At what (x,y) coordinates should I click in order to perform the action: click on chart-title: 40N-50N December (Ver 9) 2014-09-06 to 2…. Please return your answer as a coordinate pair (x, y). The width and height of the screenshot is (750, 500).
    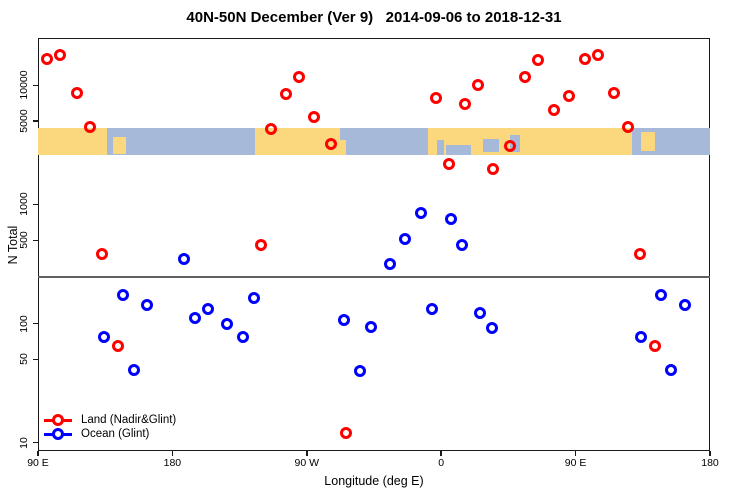
    Looking at the image, I should click on (374, 17).